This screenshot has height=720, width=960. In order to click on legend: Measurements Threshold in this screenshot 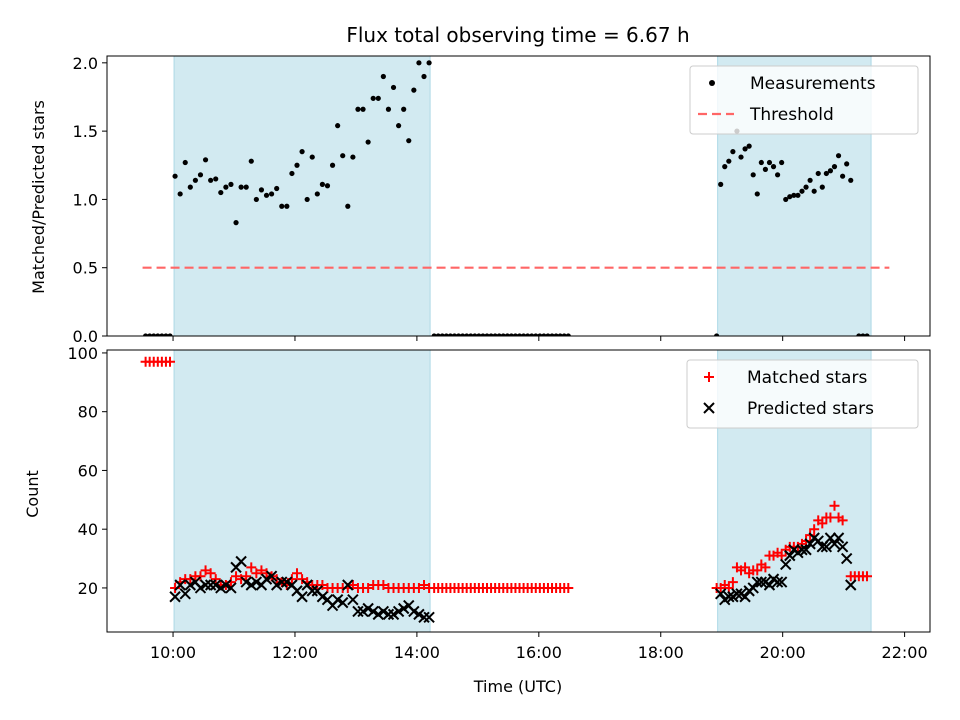, I will do `click(804, 100)`.